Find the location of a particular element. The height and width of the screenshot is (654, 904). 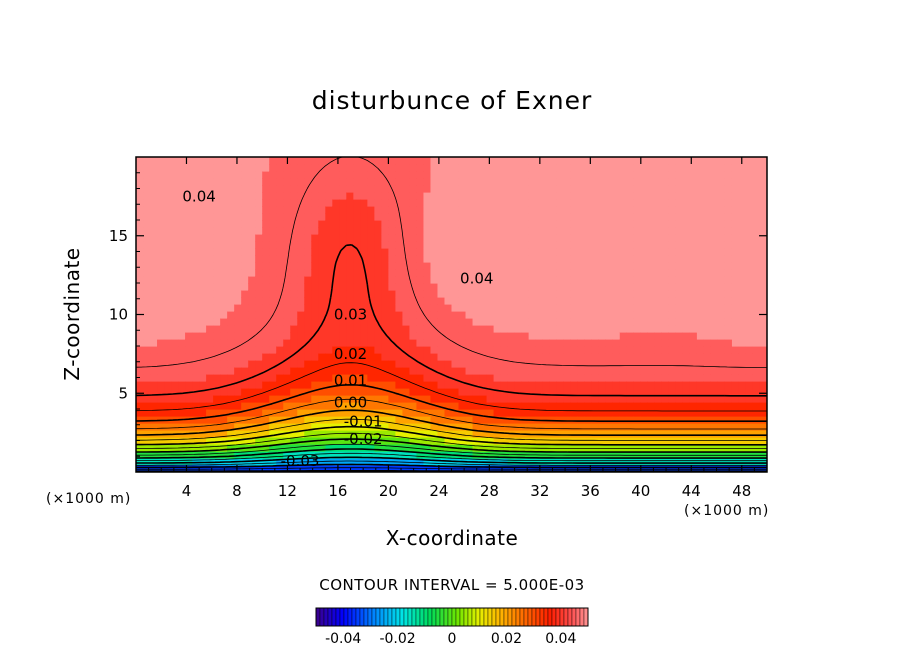

colorbar-tick-label: 0 is located at coordinates (452, 639).